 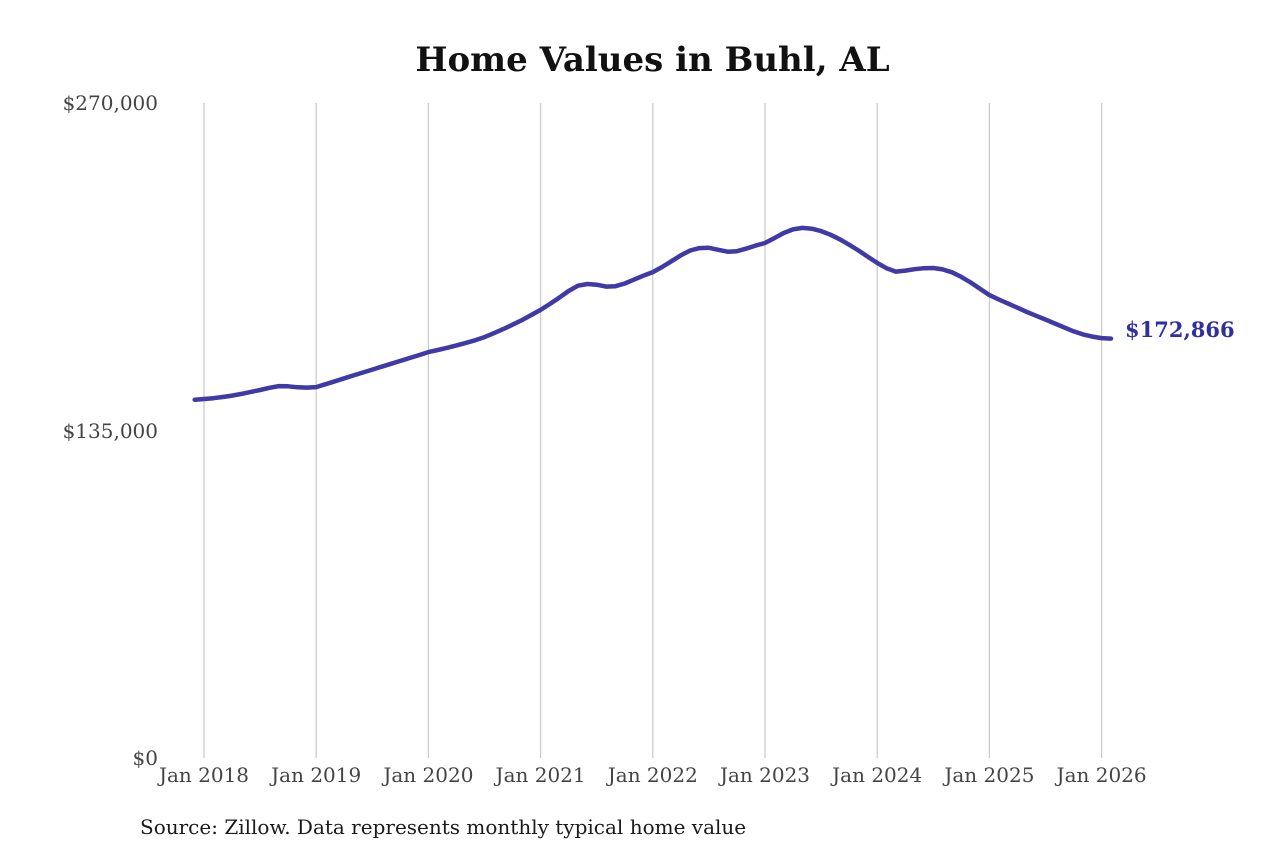 What do you see at coordinates (110, 430) in the screenshot?
I see `y-tick-label: $135,000` at bounding box center [110, 430].